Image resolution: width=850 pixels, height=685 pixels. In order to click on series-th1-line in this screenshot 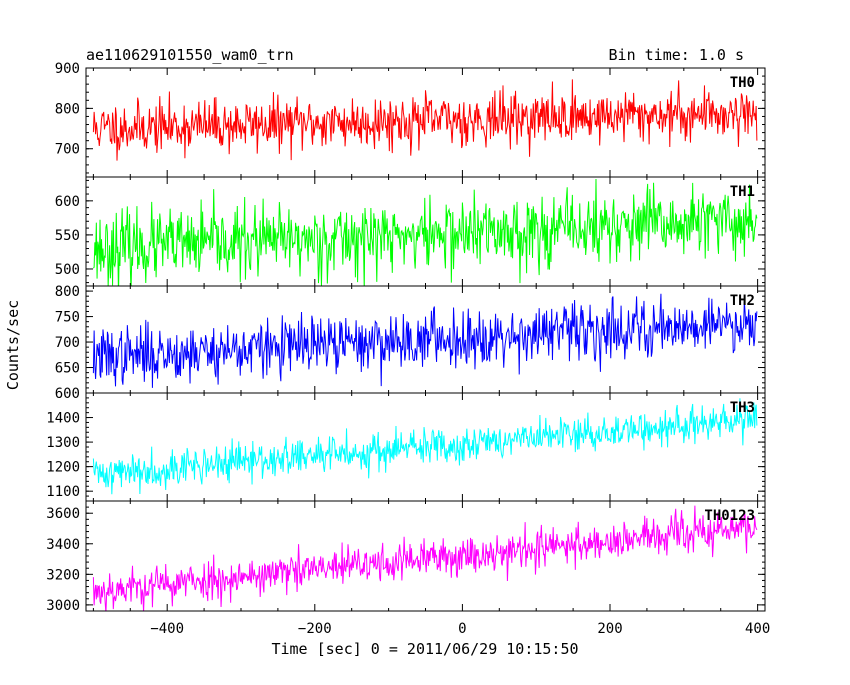, I will do `click(425, 232)`.